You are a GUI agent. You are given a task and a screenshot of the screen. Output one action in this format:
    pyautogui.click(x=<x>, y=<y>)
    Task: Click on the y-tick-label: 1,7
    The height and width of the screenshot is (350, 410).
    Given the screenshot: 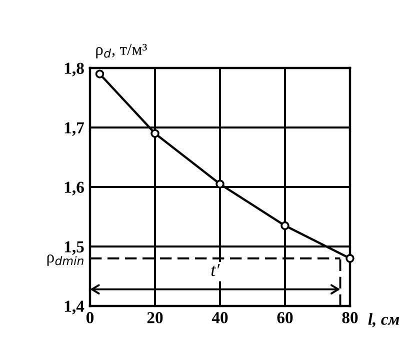 What is the action you would take?
    pyautogui.click(x=74, y=129)
    